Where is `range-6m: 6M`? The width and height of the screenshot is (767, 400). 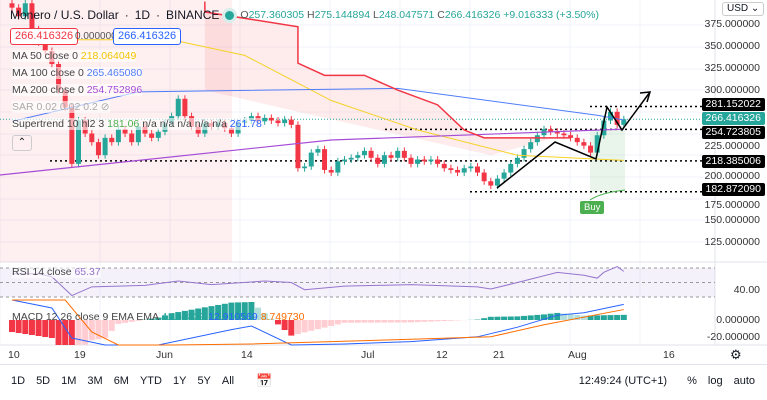
range-6m: 6M is located at coordinates (121, 380).